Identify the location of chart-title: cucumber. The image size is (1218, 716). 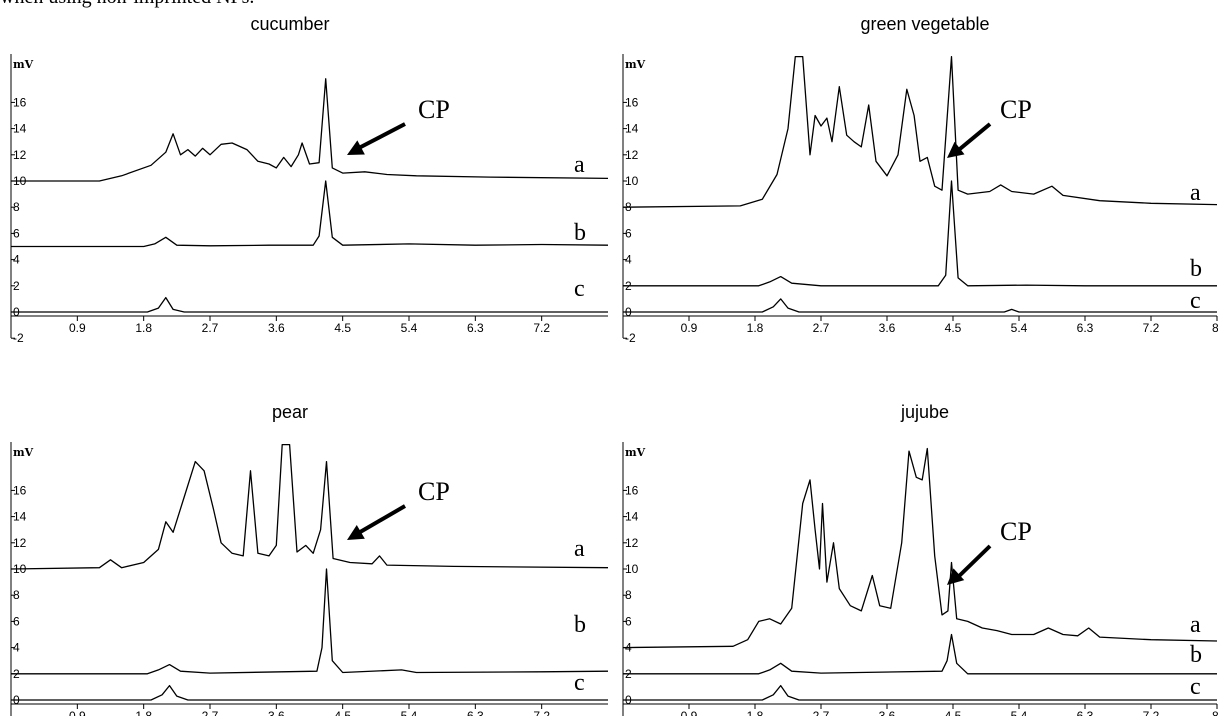
(289, 24).